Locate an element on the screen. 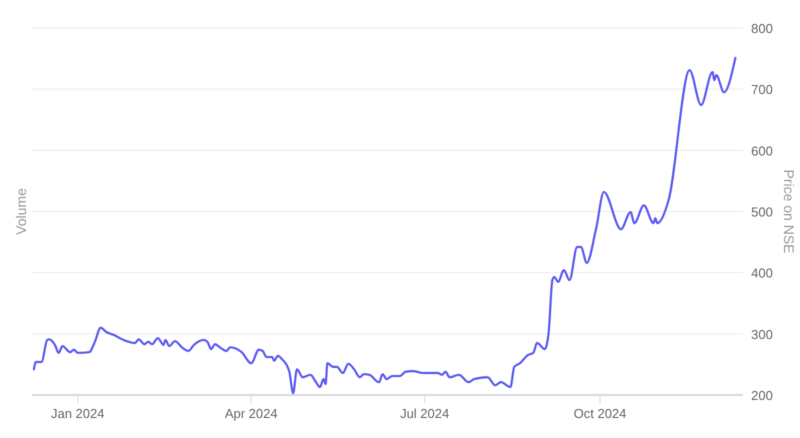  x-tick-label: Jan 2024 is located at coordinates (77, 413).